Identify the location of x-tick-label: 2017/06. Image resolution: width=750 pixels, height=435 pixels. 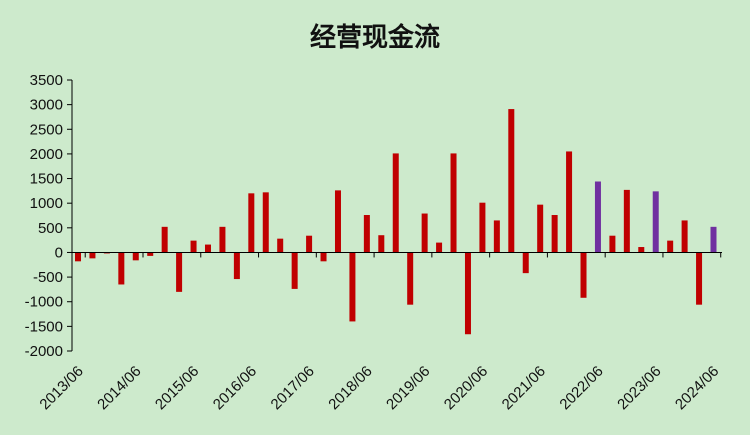
(293, 388).